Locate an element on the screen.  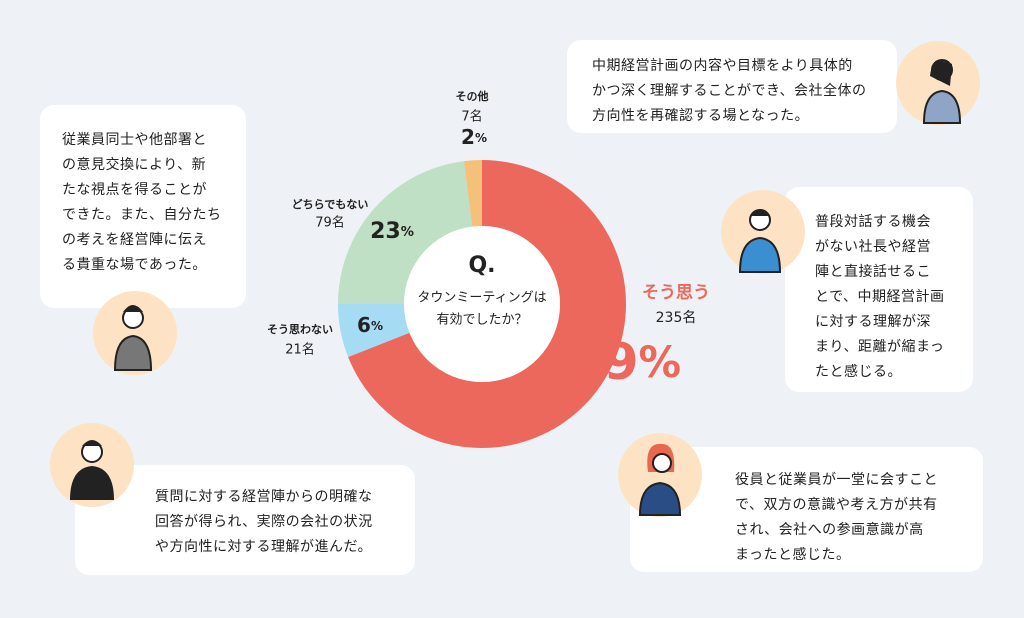
comment-line: 従業員同士や他部署と is located at coordinates (134, 140).